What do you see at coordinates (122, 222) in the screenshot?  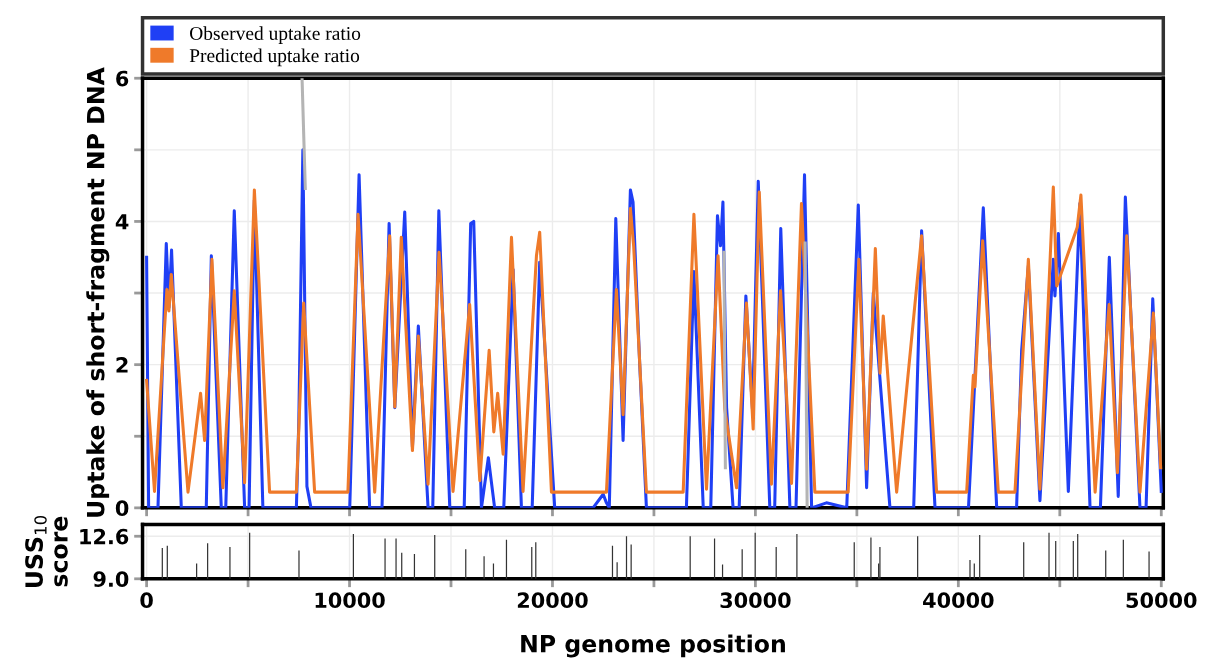 I see `y-tick-label: 4` at bounding box center [122, 222].